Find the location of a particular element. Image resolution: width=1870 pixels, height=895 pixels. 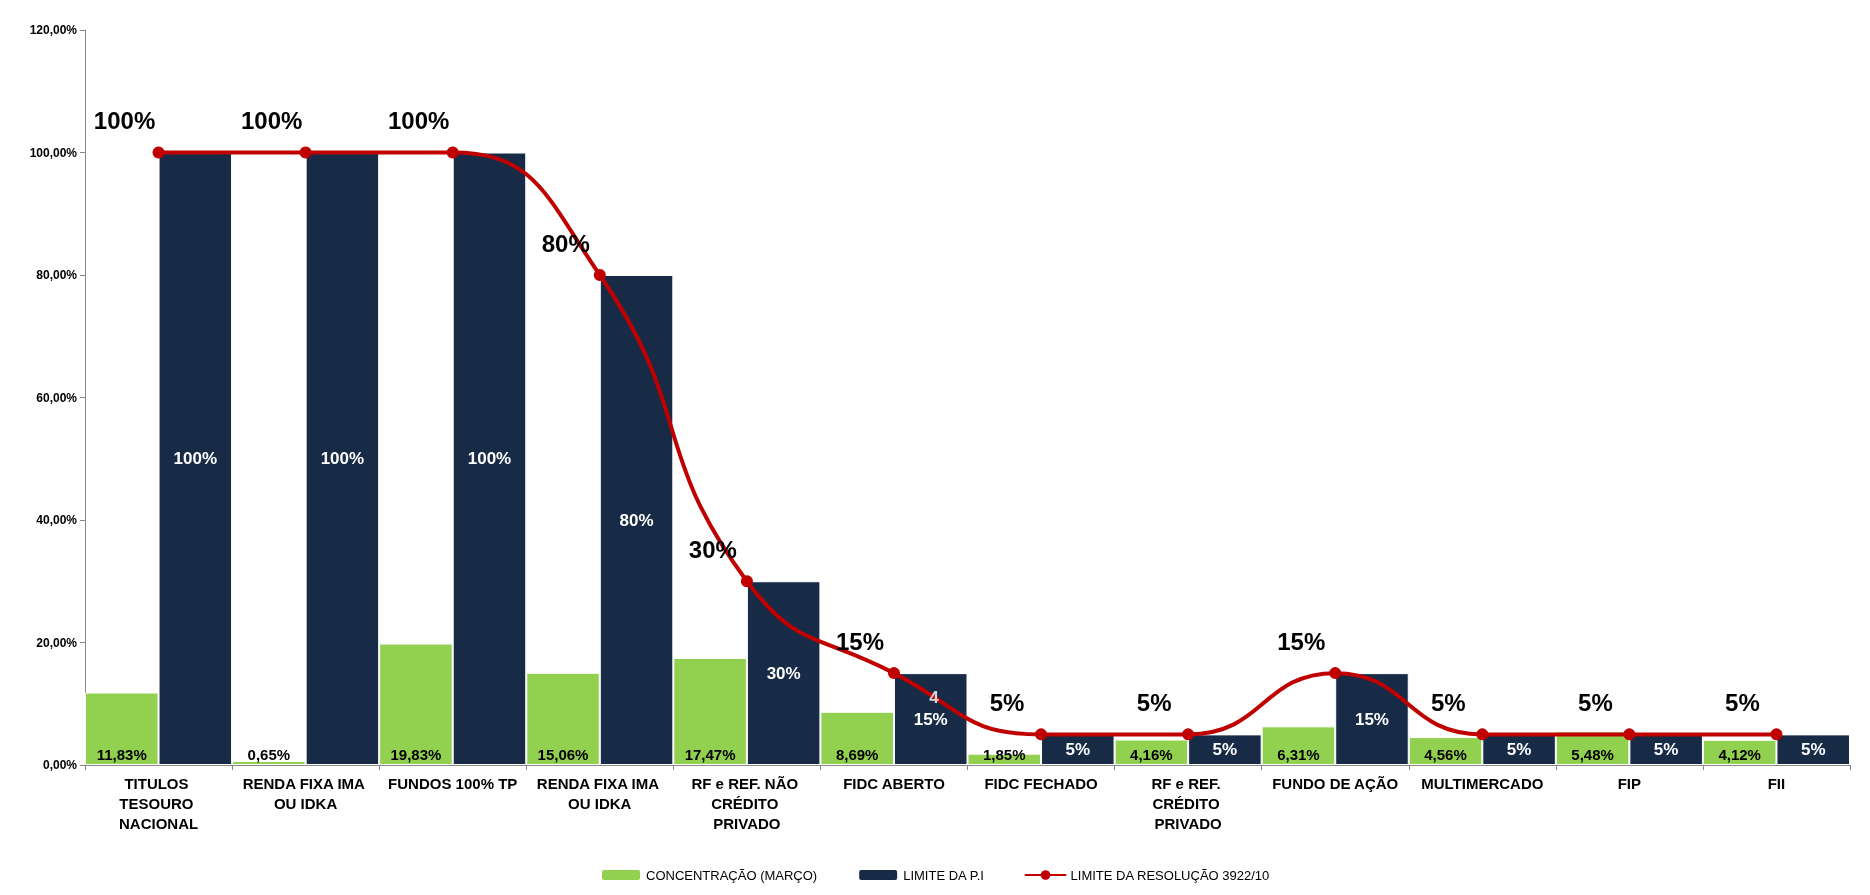

y-tick-label: 100,00% is located at coordinates (53, 152).